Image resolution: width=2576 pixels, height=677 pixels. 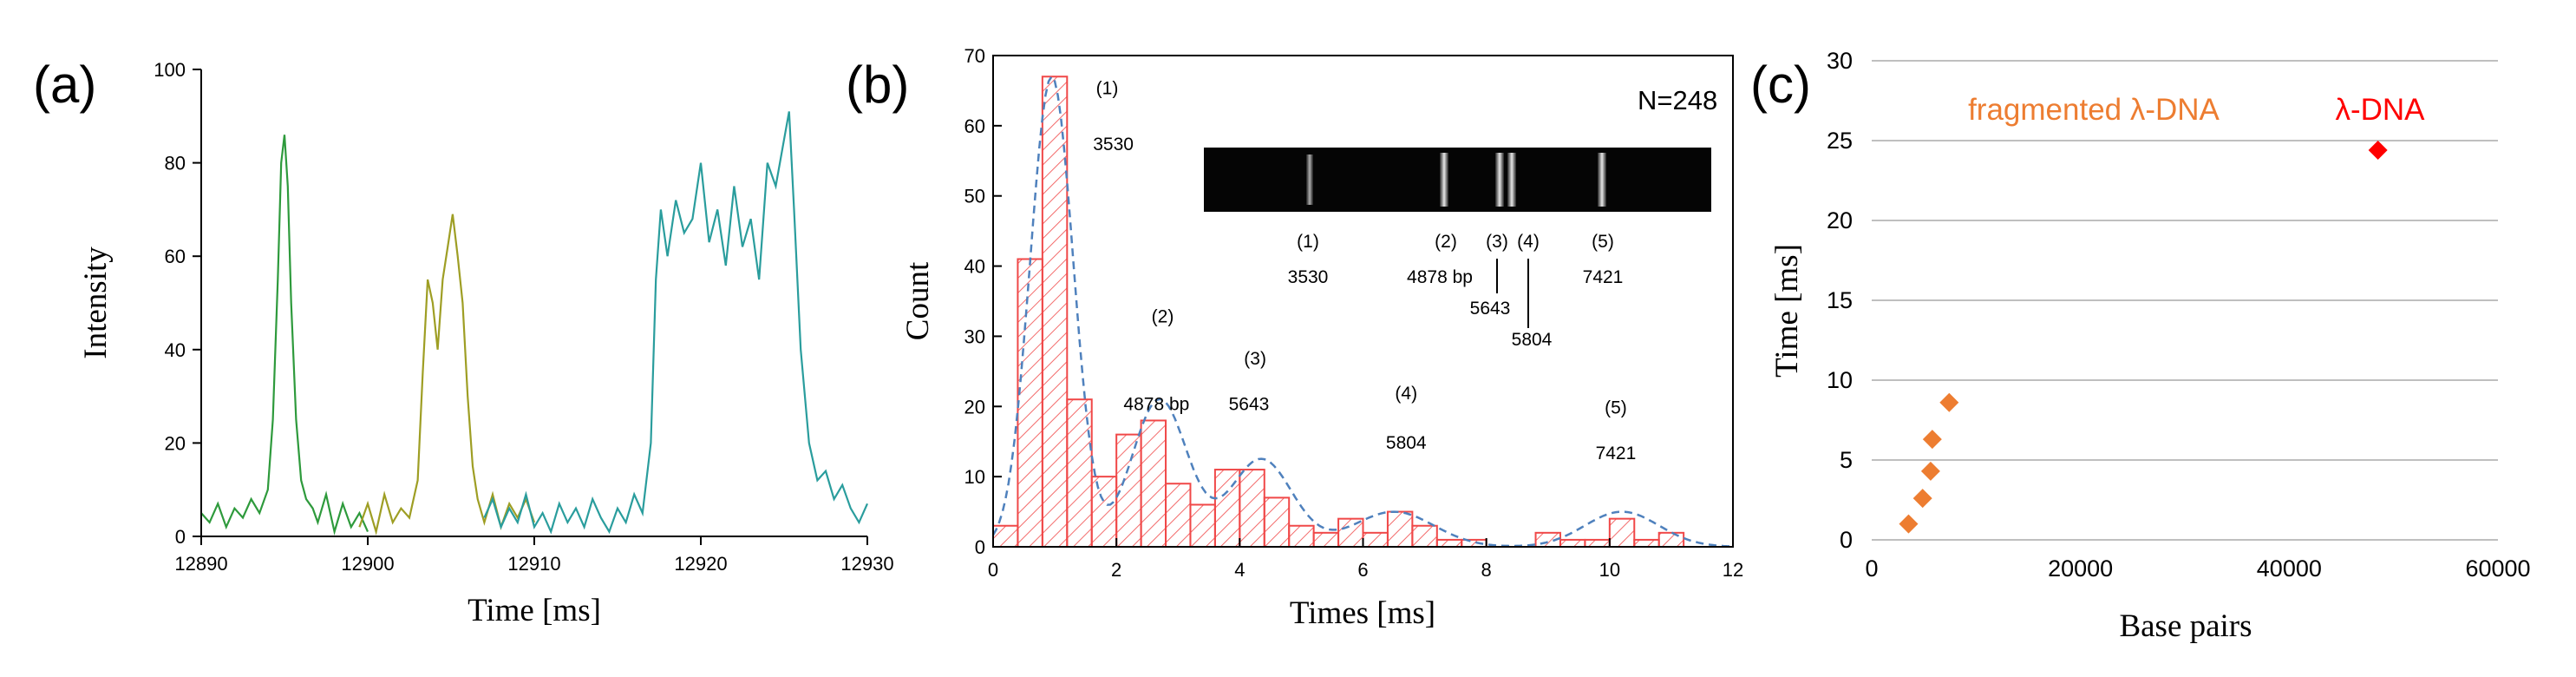 What do you see at coordinates (533, 564) in the screenshot?
I see `a-x-tick-label: 12910` at bounding box center [533, 564].